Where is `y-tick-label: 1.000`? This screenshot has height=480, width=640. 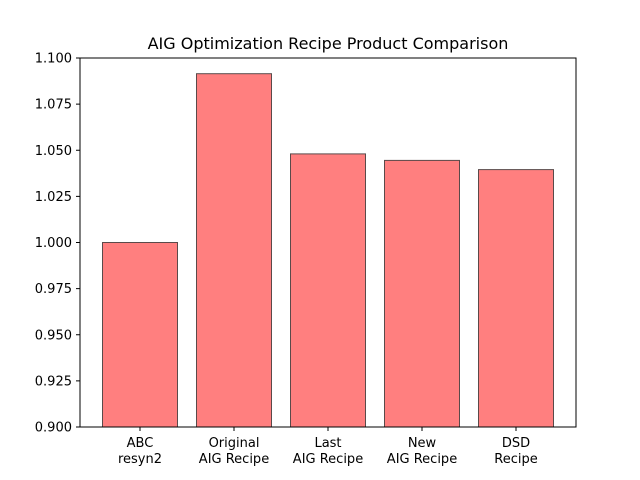 y-tick-label: 1.000 is located at coordinates (53, 243).